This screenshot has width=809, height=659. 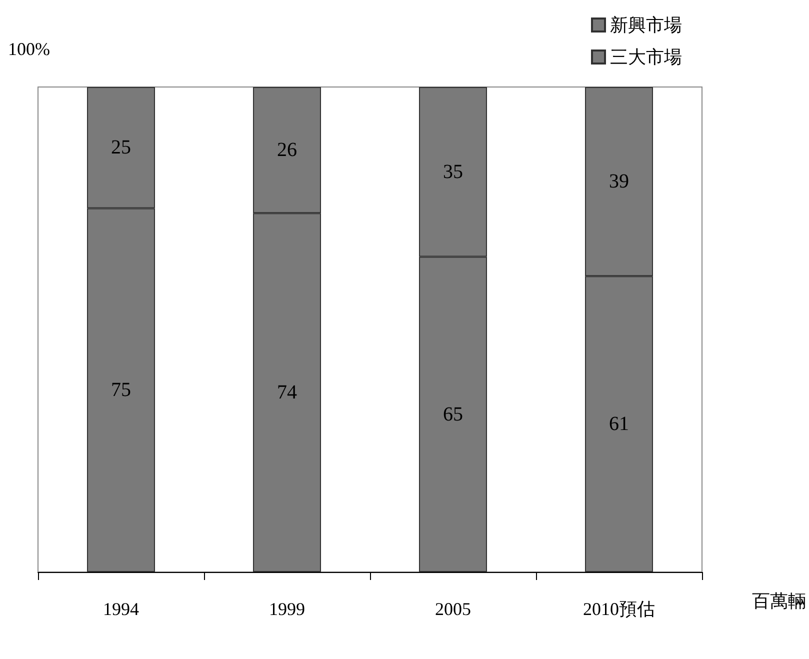 I want to click on data-label: 61, so click(x=619, y=424).